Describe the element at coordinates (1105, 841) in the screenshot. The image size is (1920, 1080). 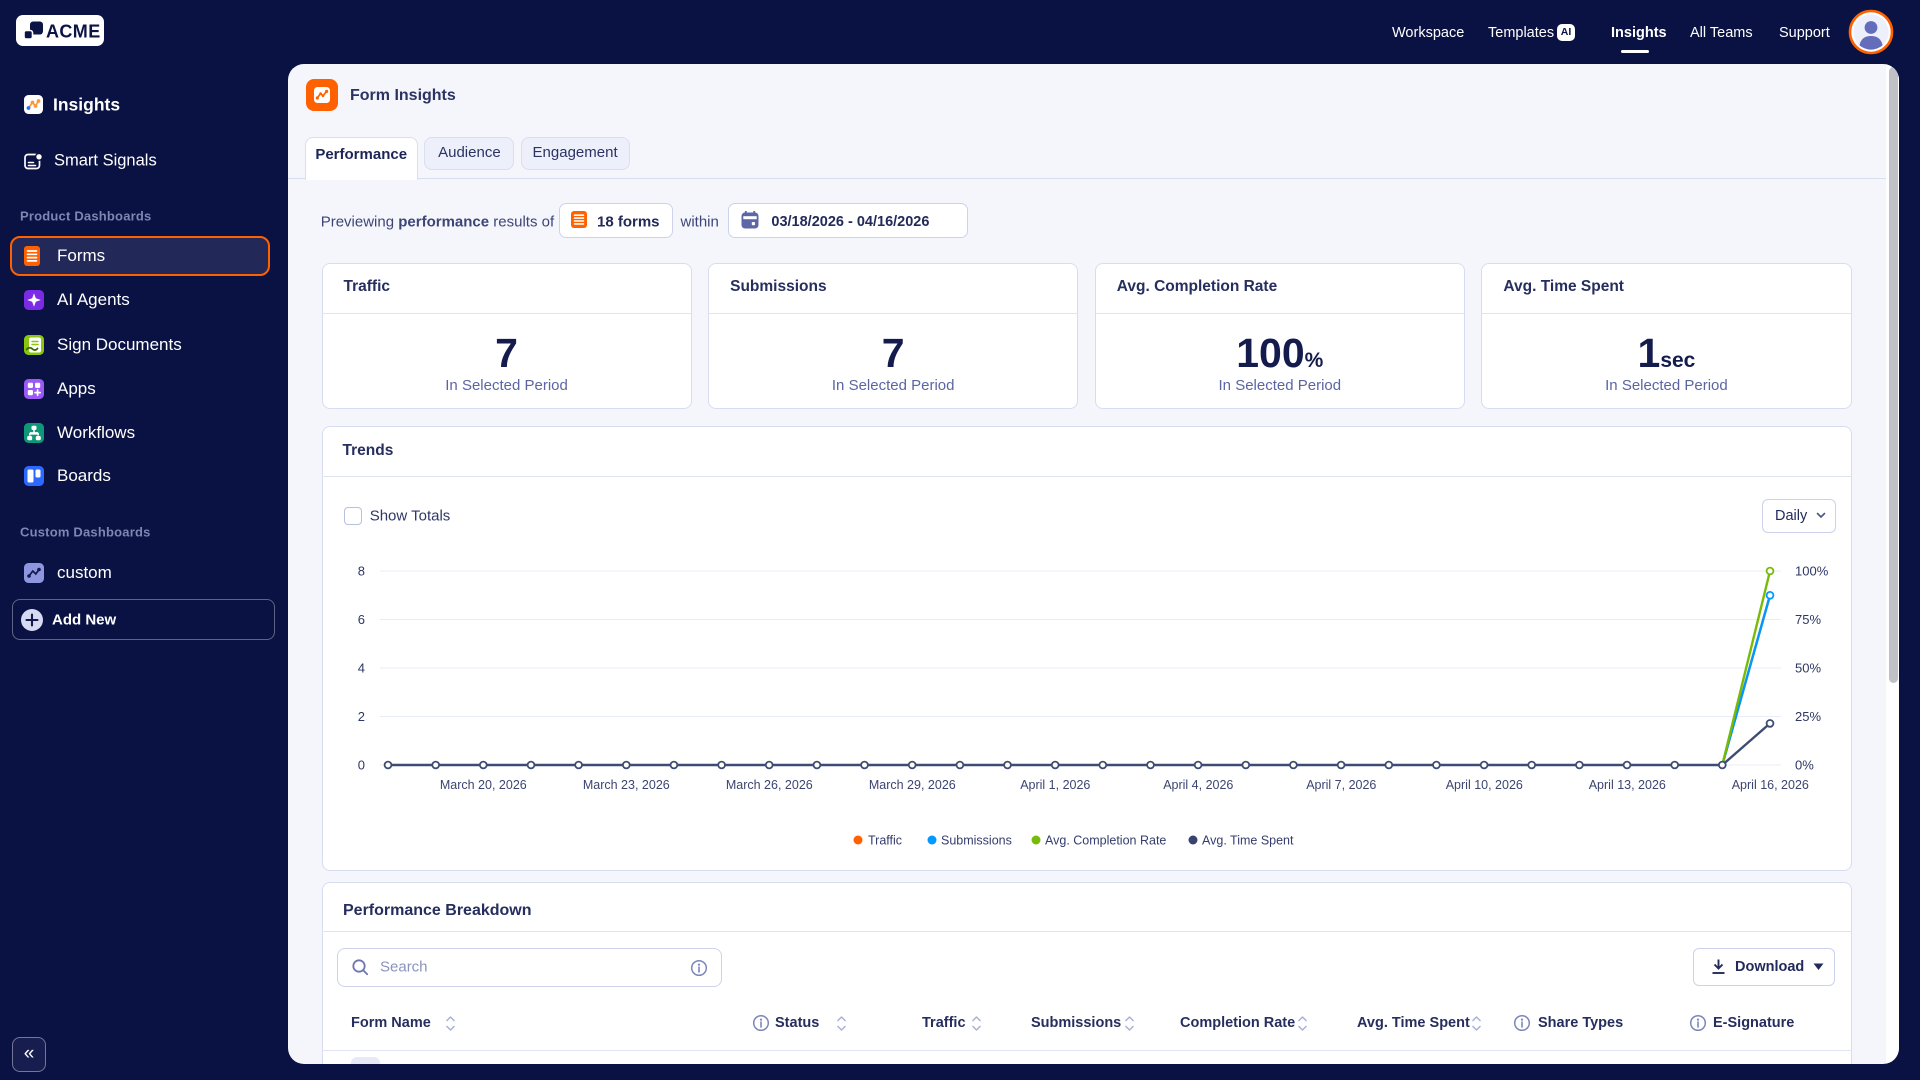
I see `svg-text: Avg. Completion Rate` at that location.